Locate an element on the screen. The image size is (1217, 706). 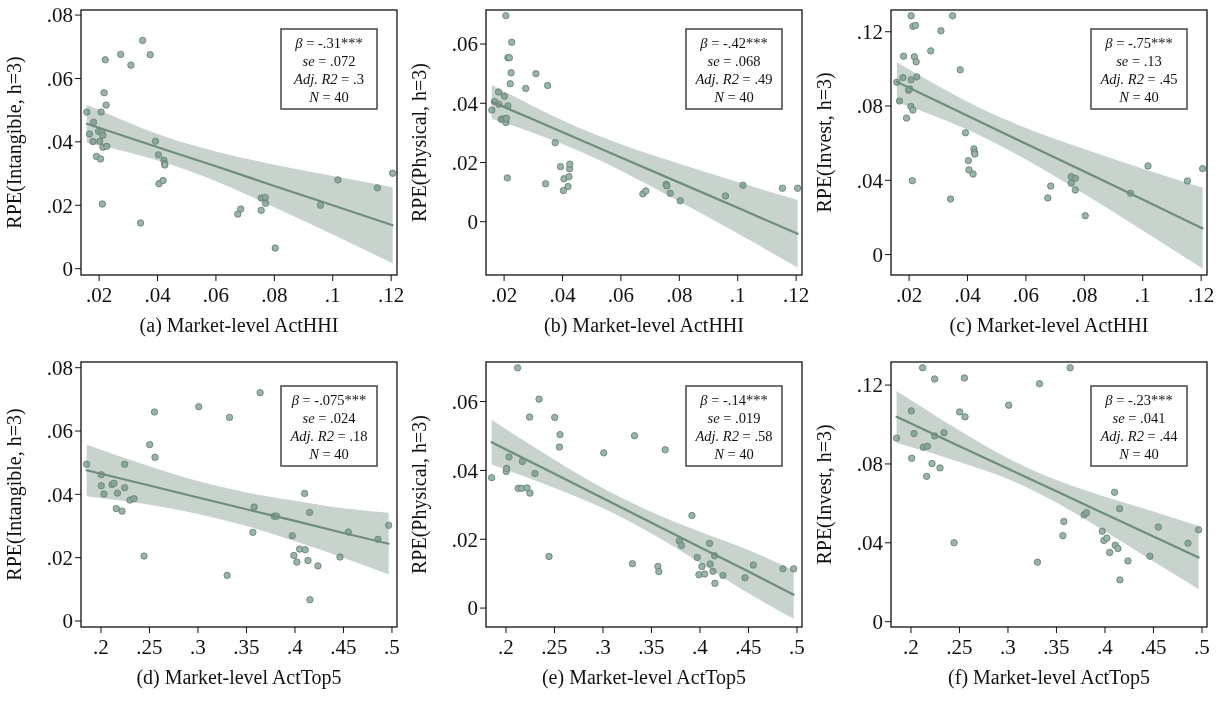
annotation: β = -.42*** is located at coordinates (733, 43).